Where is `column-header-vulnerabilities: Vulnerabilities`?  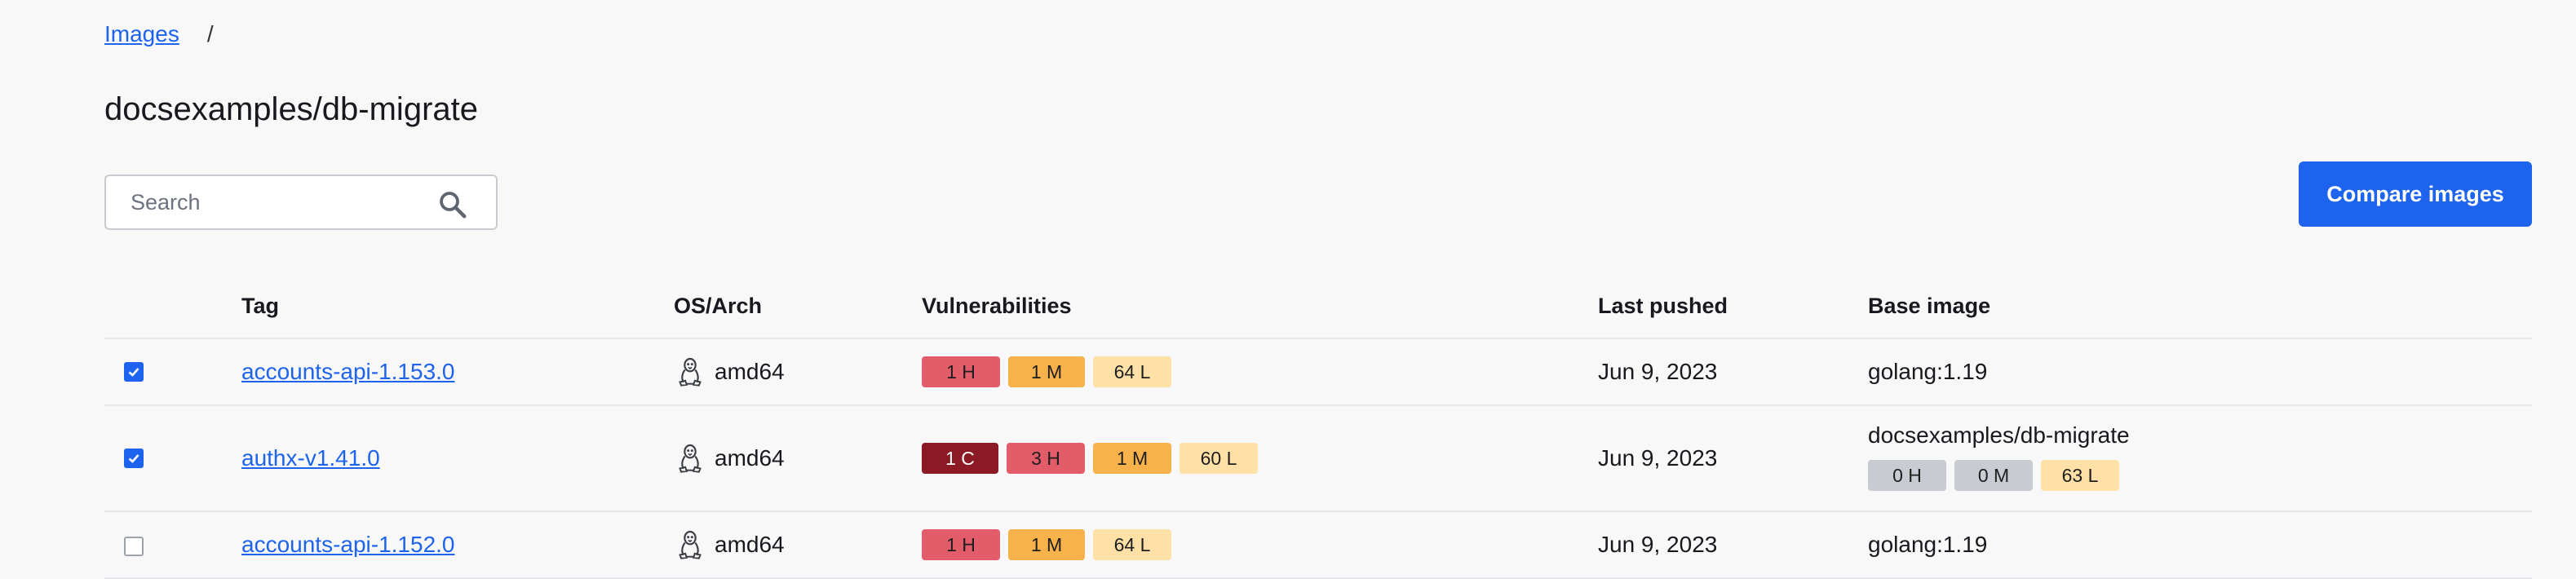
column-header-vulnerabilities: Vulnerabilities is located at coordinates (997, 306).